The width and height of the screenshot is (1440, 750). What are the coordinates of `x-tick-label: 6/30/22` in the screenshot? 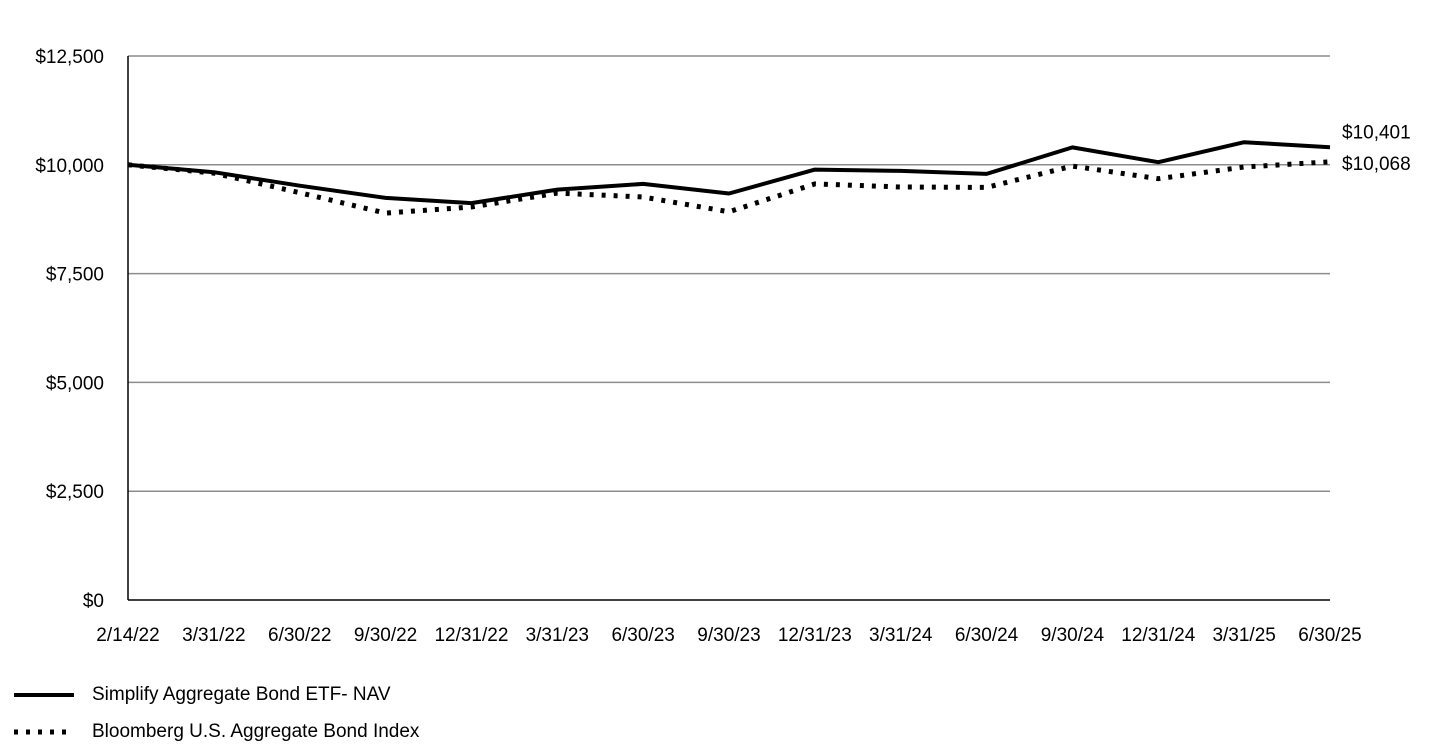 It's located at (299, 635).